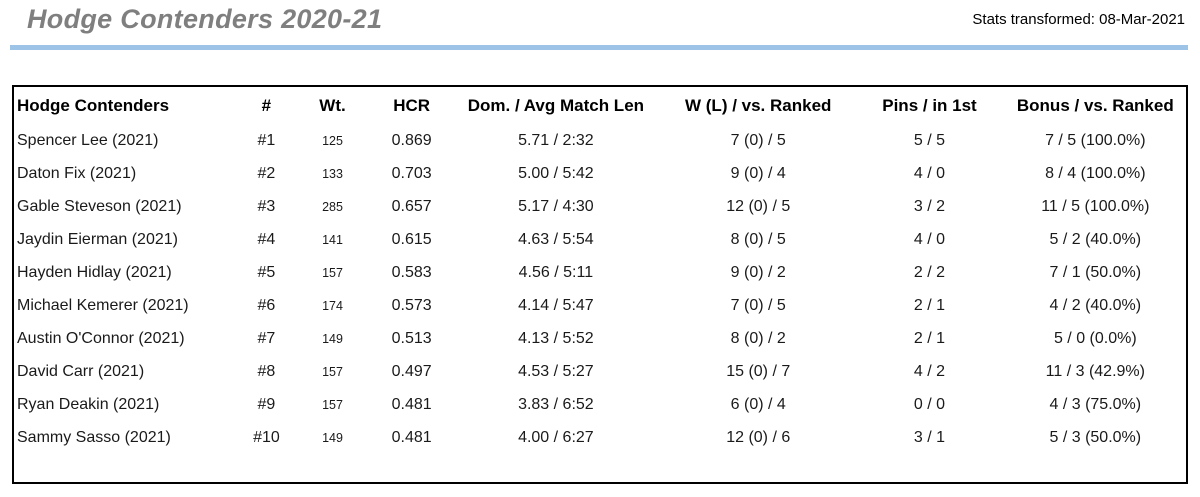  Describe the element at coordinates (556, 206) in the screenshot. I see `cell-dom_avg: 5.17 / 4:30` at that location.